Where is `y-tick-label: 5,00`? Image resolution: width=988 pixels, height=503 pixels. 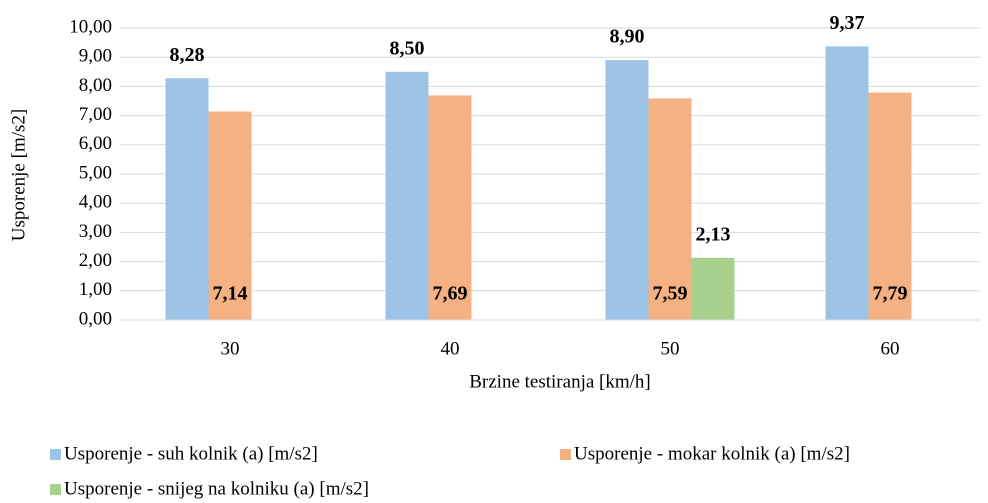
y-tick-label: 5,00 is located at coordinates (95, 172).